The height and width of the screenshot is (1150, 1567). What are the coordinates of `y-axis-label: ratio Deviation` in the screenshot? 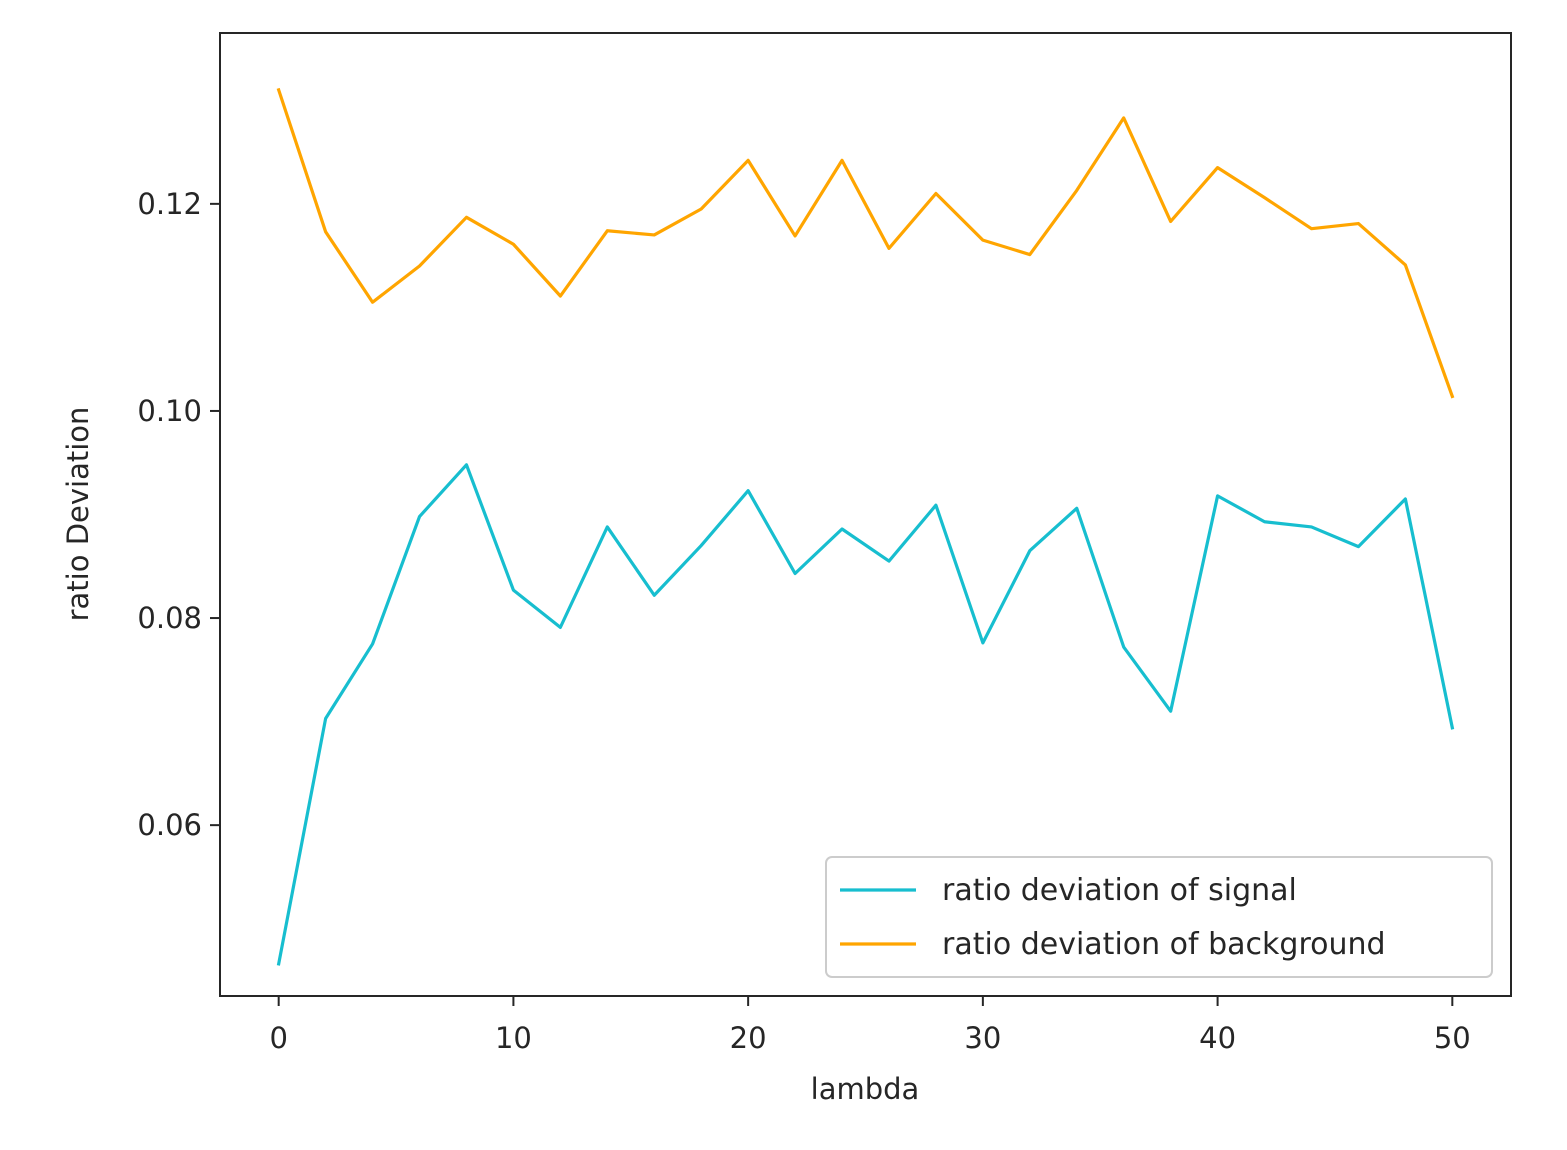 It's located at (78, 514).